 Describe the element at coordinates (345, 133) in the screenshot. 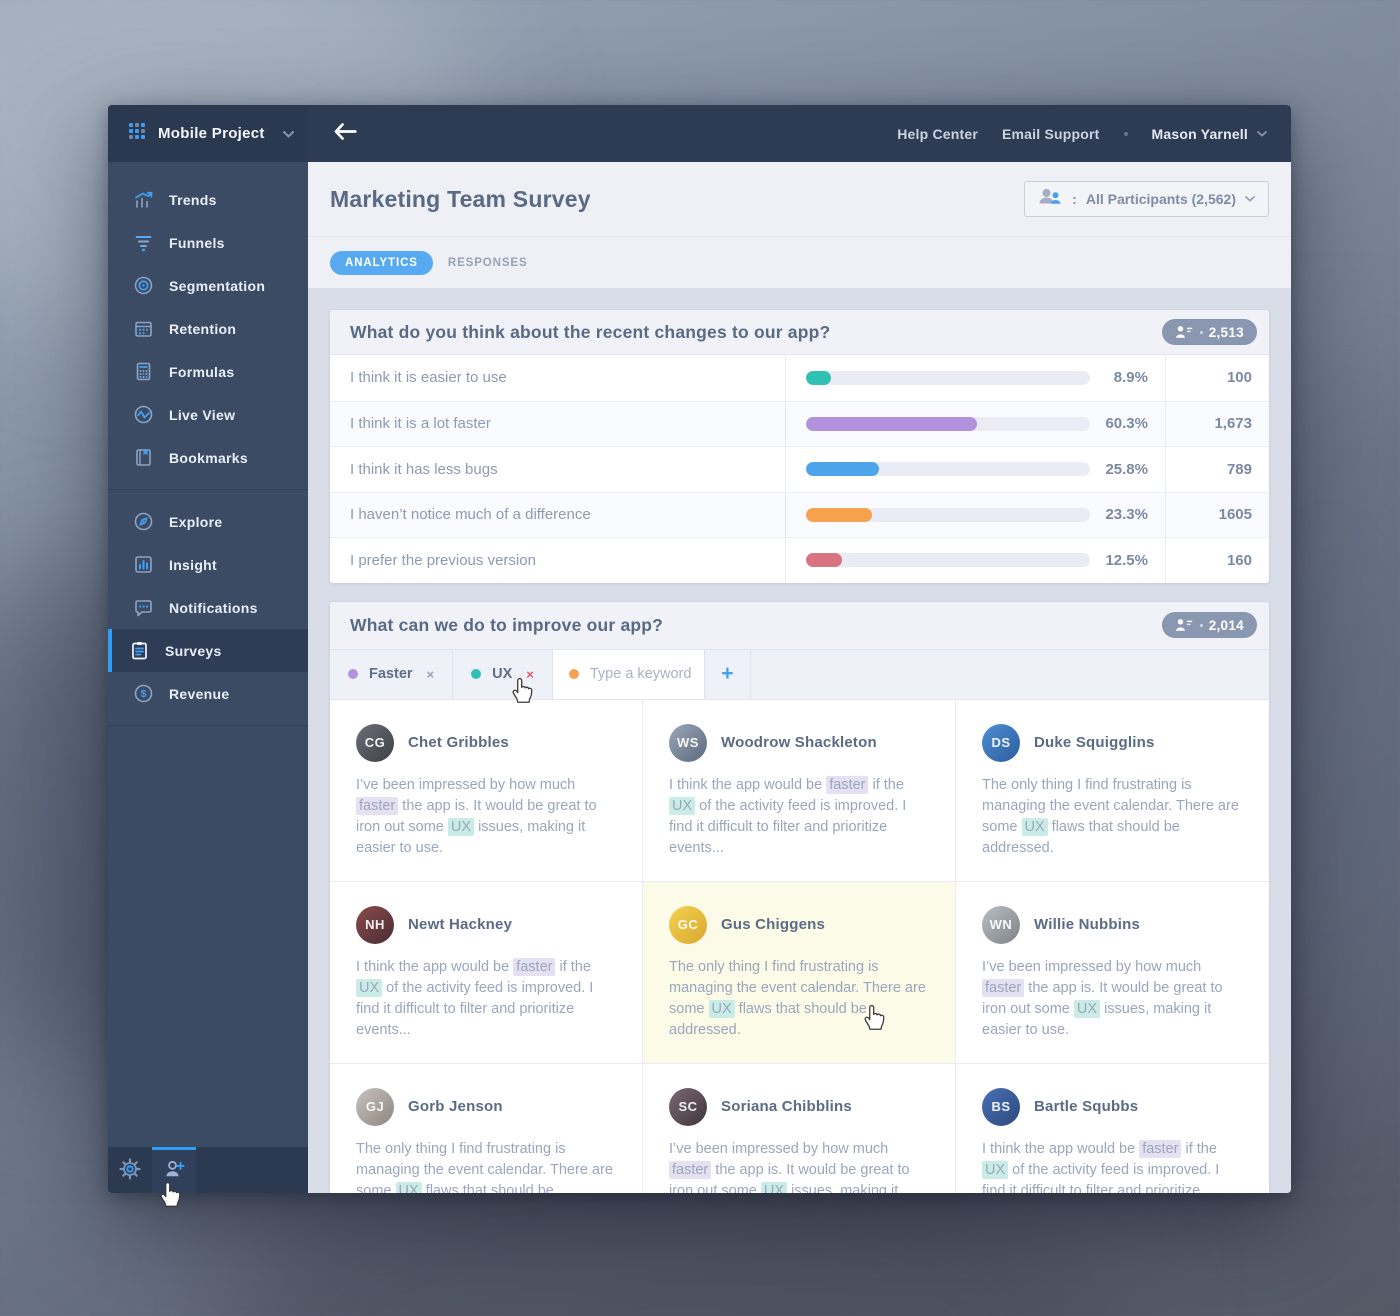

I see `back-button` at that location.